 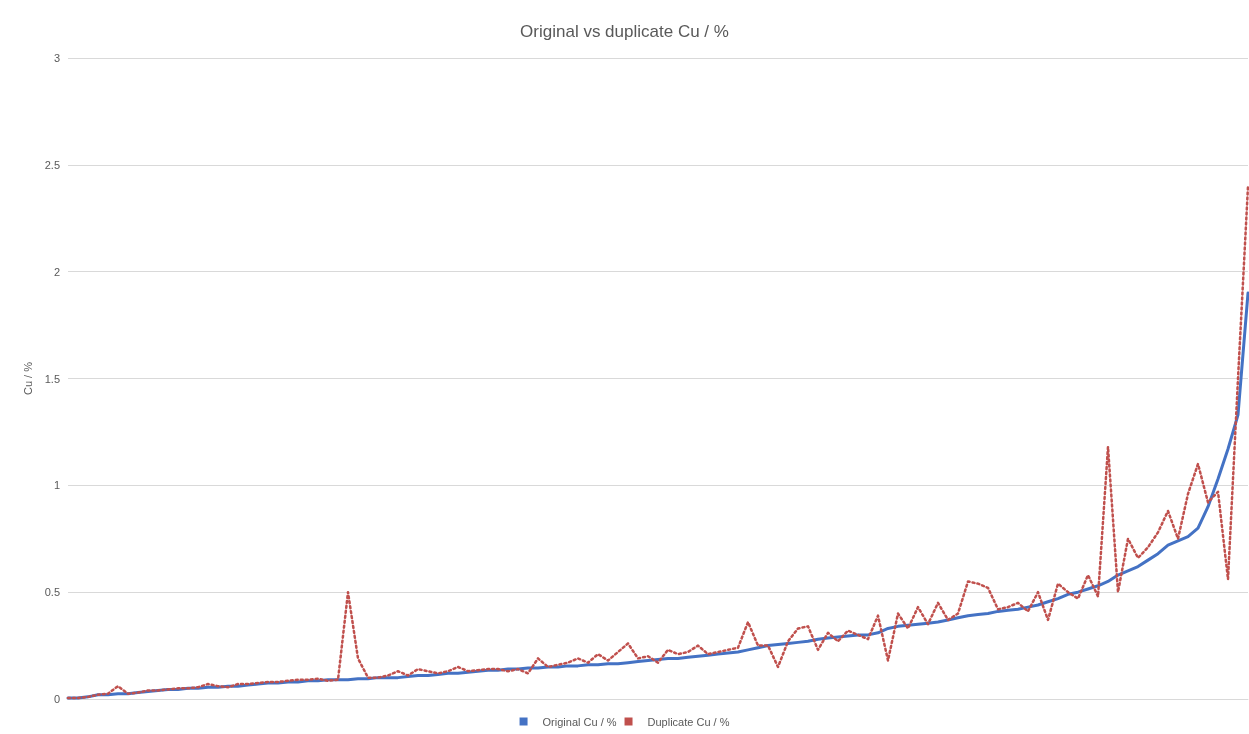 What do you see at coordinates (688, 721) in the screenshot?
I see `legend-label: Duplicate Cu / %` at bounding box center [688, 721].